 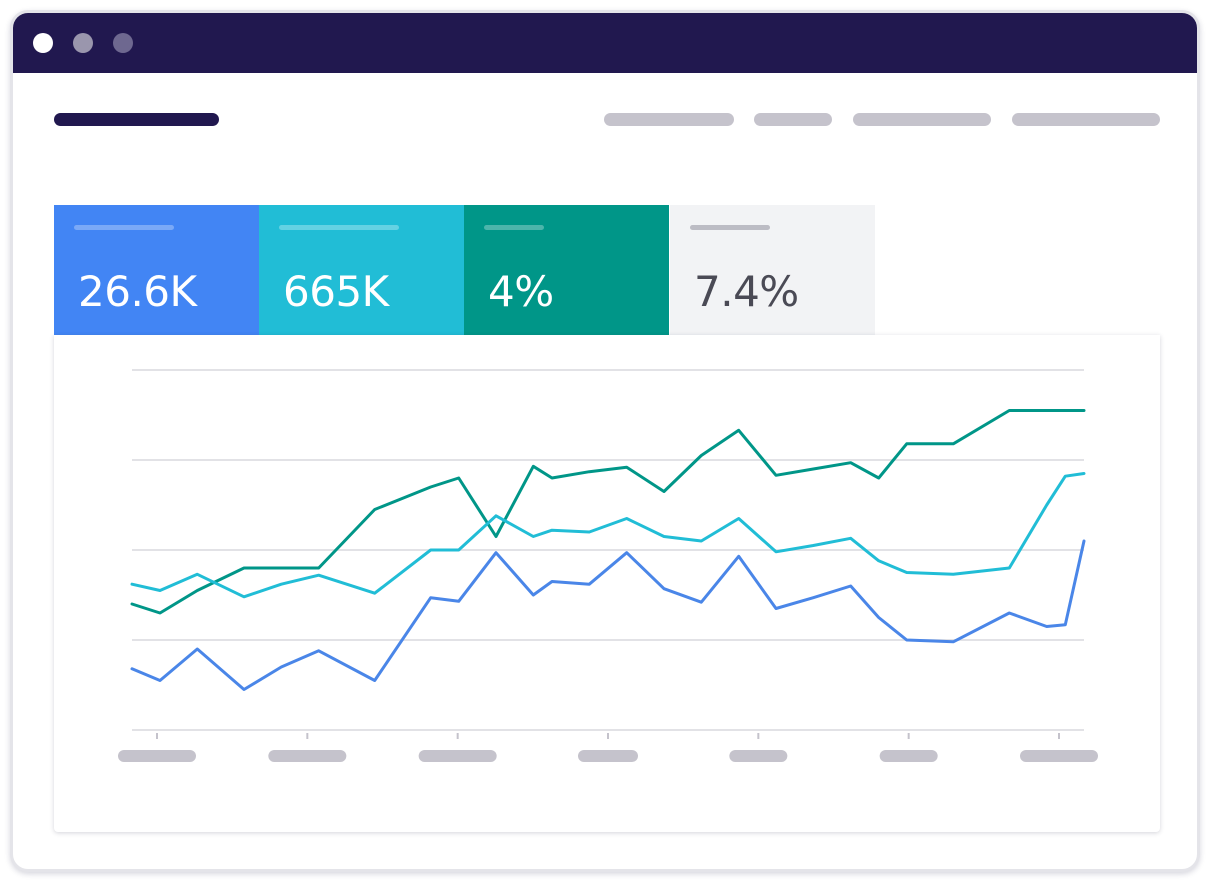 I want to click on close-dot, so click(x=43, y=43).